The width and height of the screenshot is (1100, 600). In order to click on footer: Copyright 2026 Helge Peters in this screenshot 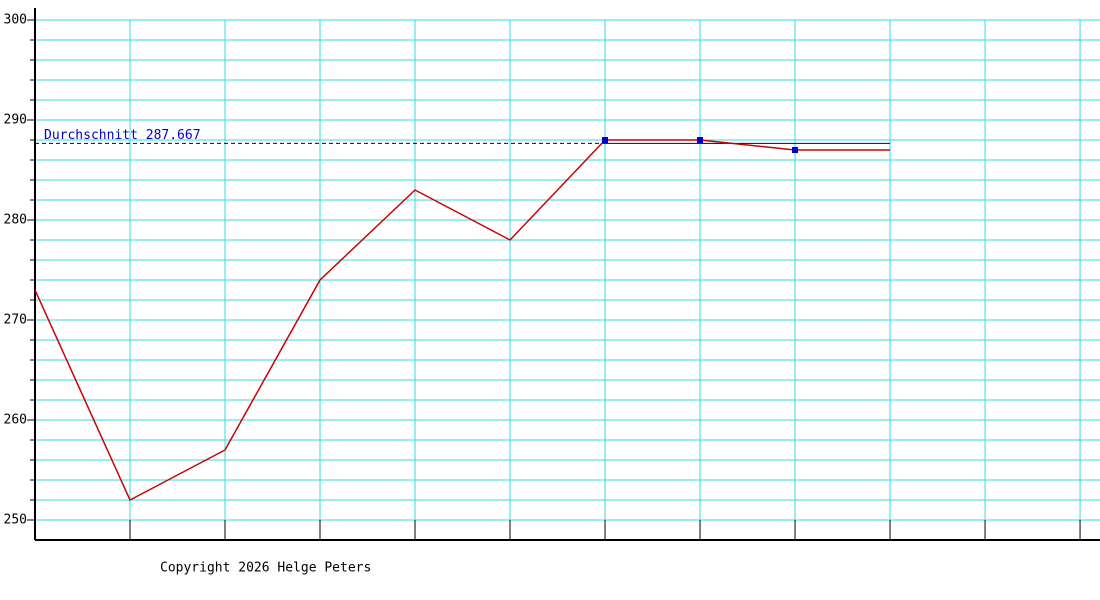, I will do `click(265, 568)`.